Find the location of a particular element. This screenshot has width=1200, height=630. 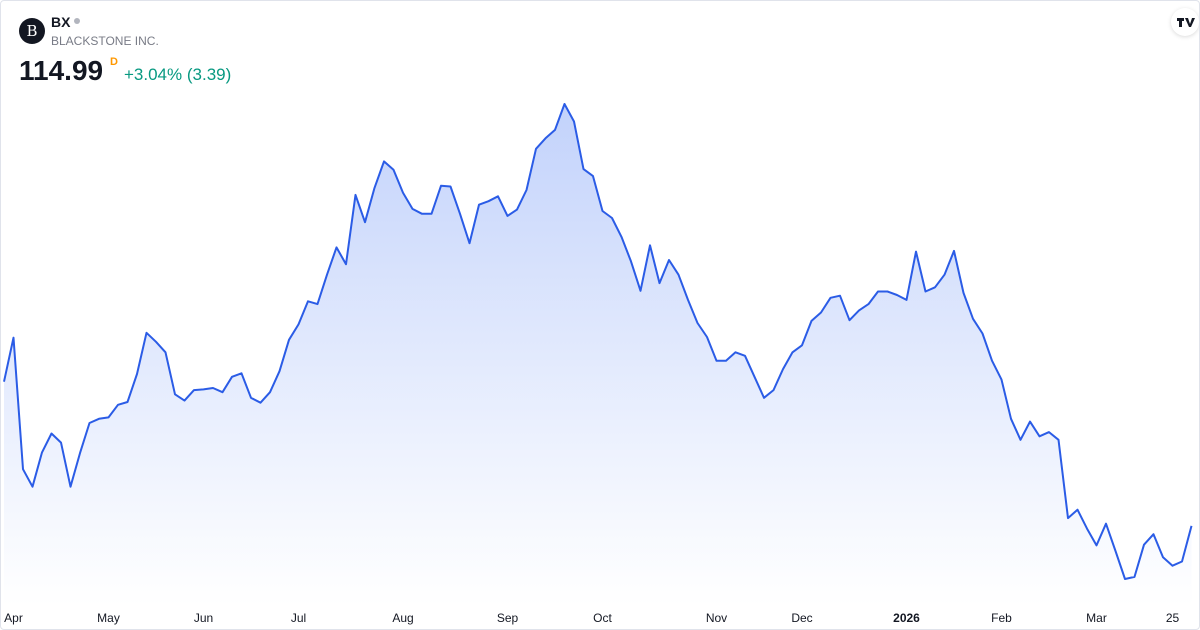

x-tick-label: 2026 is located at coordinates (906, 618).